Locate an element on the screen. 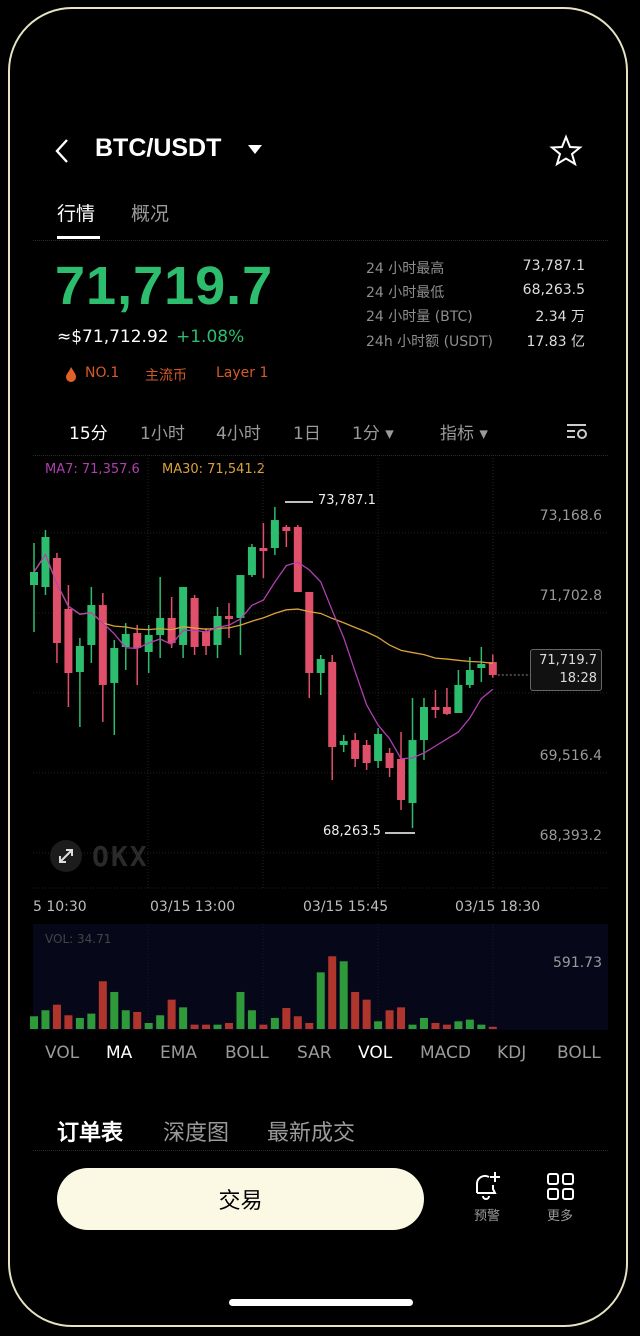  back-icon is located at coordinates (62, 151).